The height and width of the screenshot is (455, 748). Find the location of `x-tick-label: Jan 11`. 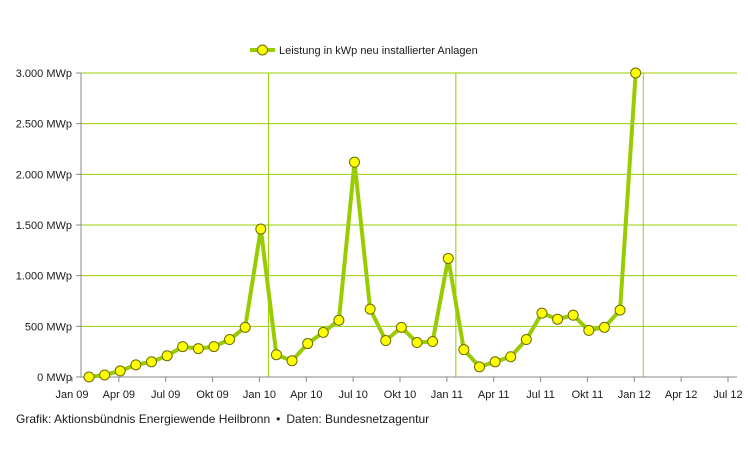

x-tick-label: Jan 11 is located at coordinates (447, 395).